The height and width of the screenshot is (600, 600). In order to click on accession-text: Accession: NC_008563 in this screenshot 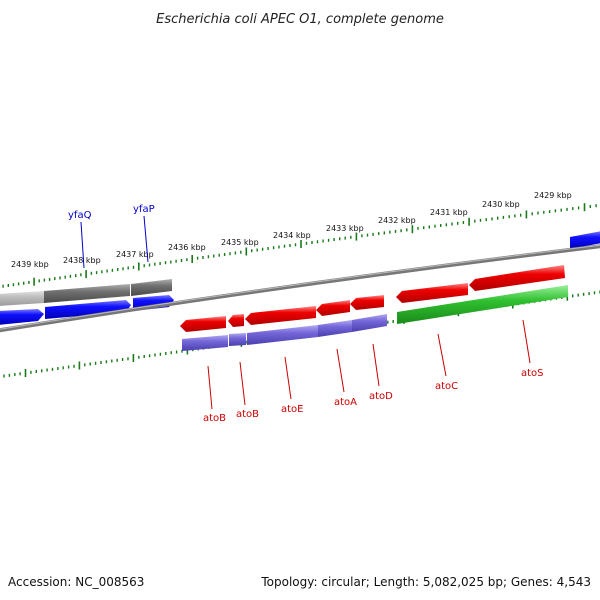, I will do `click(76, 582)`.